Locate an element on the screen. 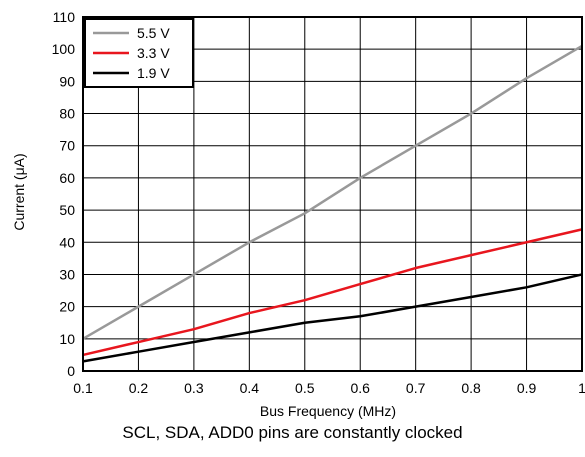 The image size is (585, 457). y-tick-label: 110 is located at coordinates (64, 17).